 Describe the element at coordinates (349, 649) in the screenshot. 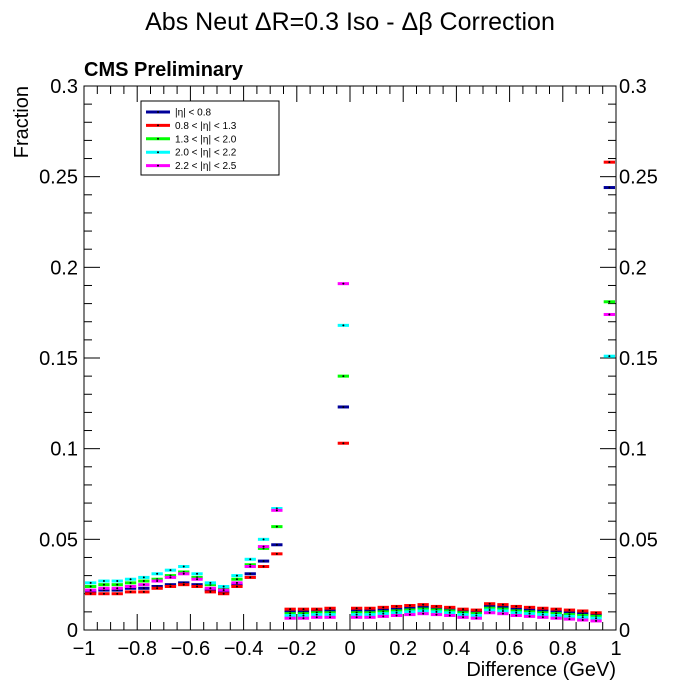

I see `x-tick-label: 0` at that location.